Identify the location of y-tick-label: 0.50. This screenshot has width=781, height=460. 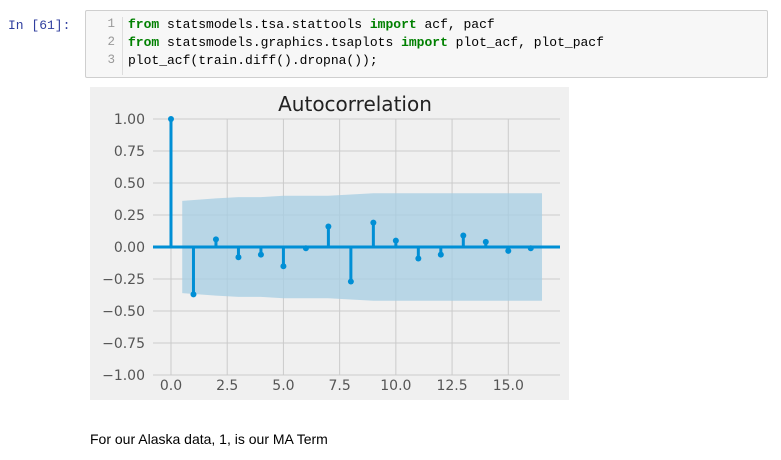
(129, 184).